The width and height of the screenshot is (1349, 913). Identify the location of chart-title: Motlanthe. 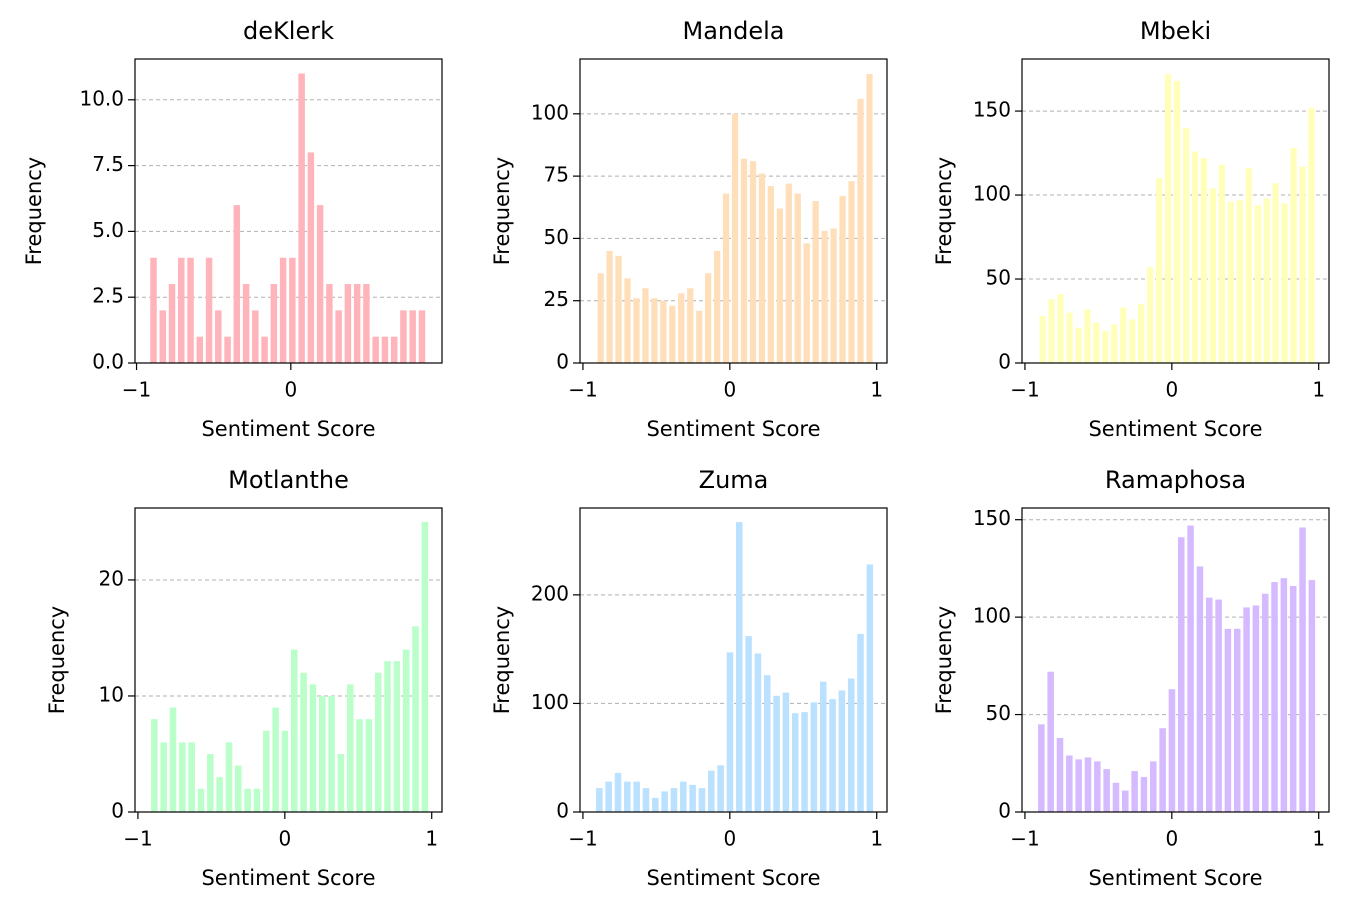
(288, 480).